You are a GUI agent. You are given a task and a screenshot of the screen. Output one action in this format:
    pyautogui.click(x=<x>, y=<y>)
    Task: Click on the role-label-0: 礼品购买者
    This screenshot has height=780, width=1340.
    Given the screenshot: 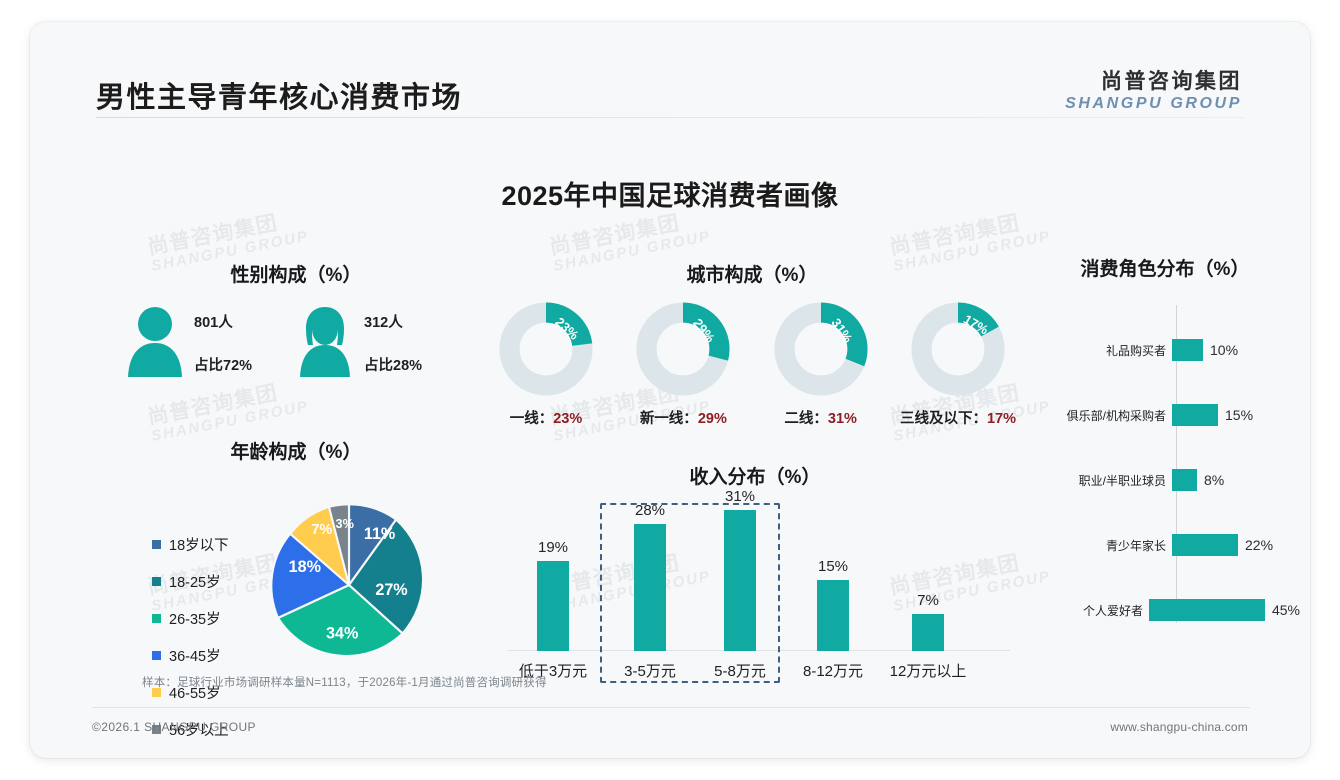 What is the action you would take?
    pyautogui.click(x=1135, y=350)
    